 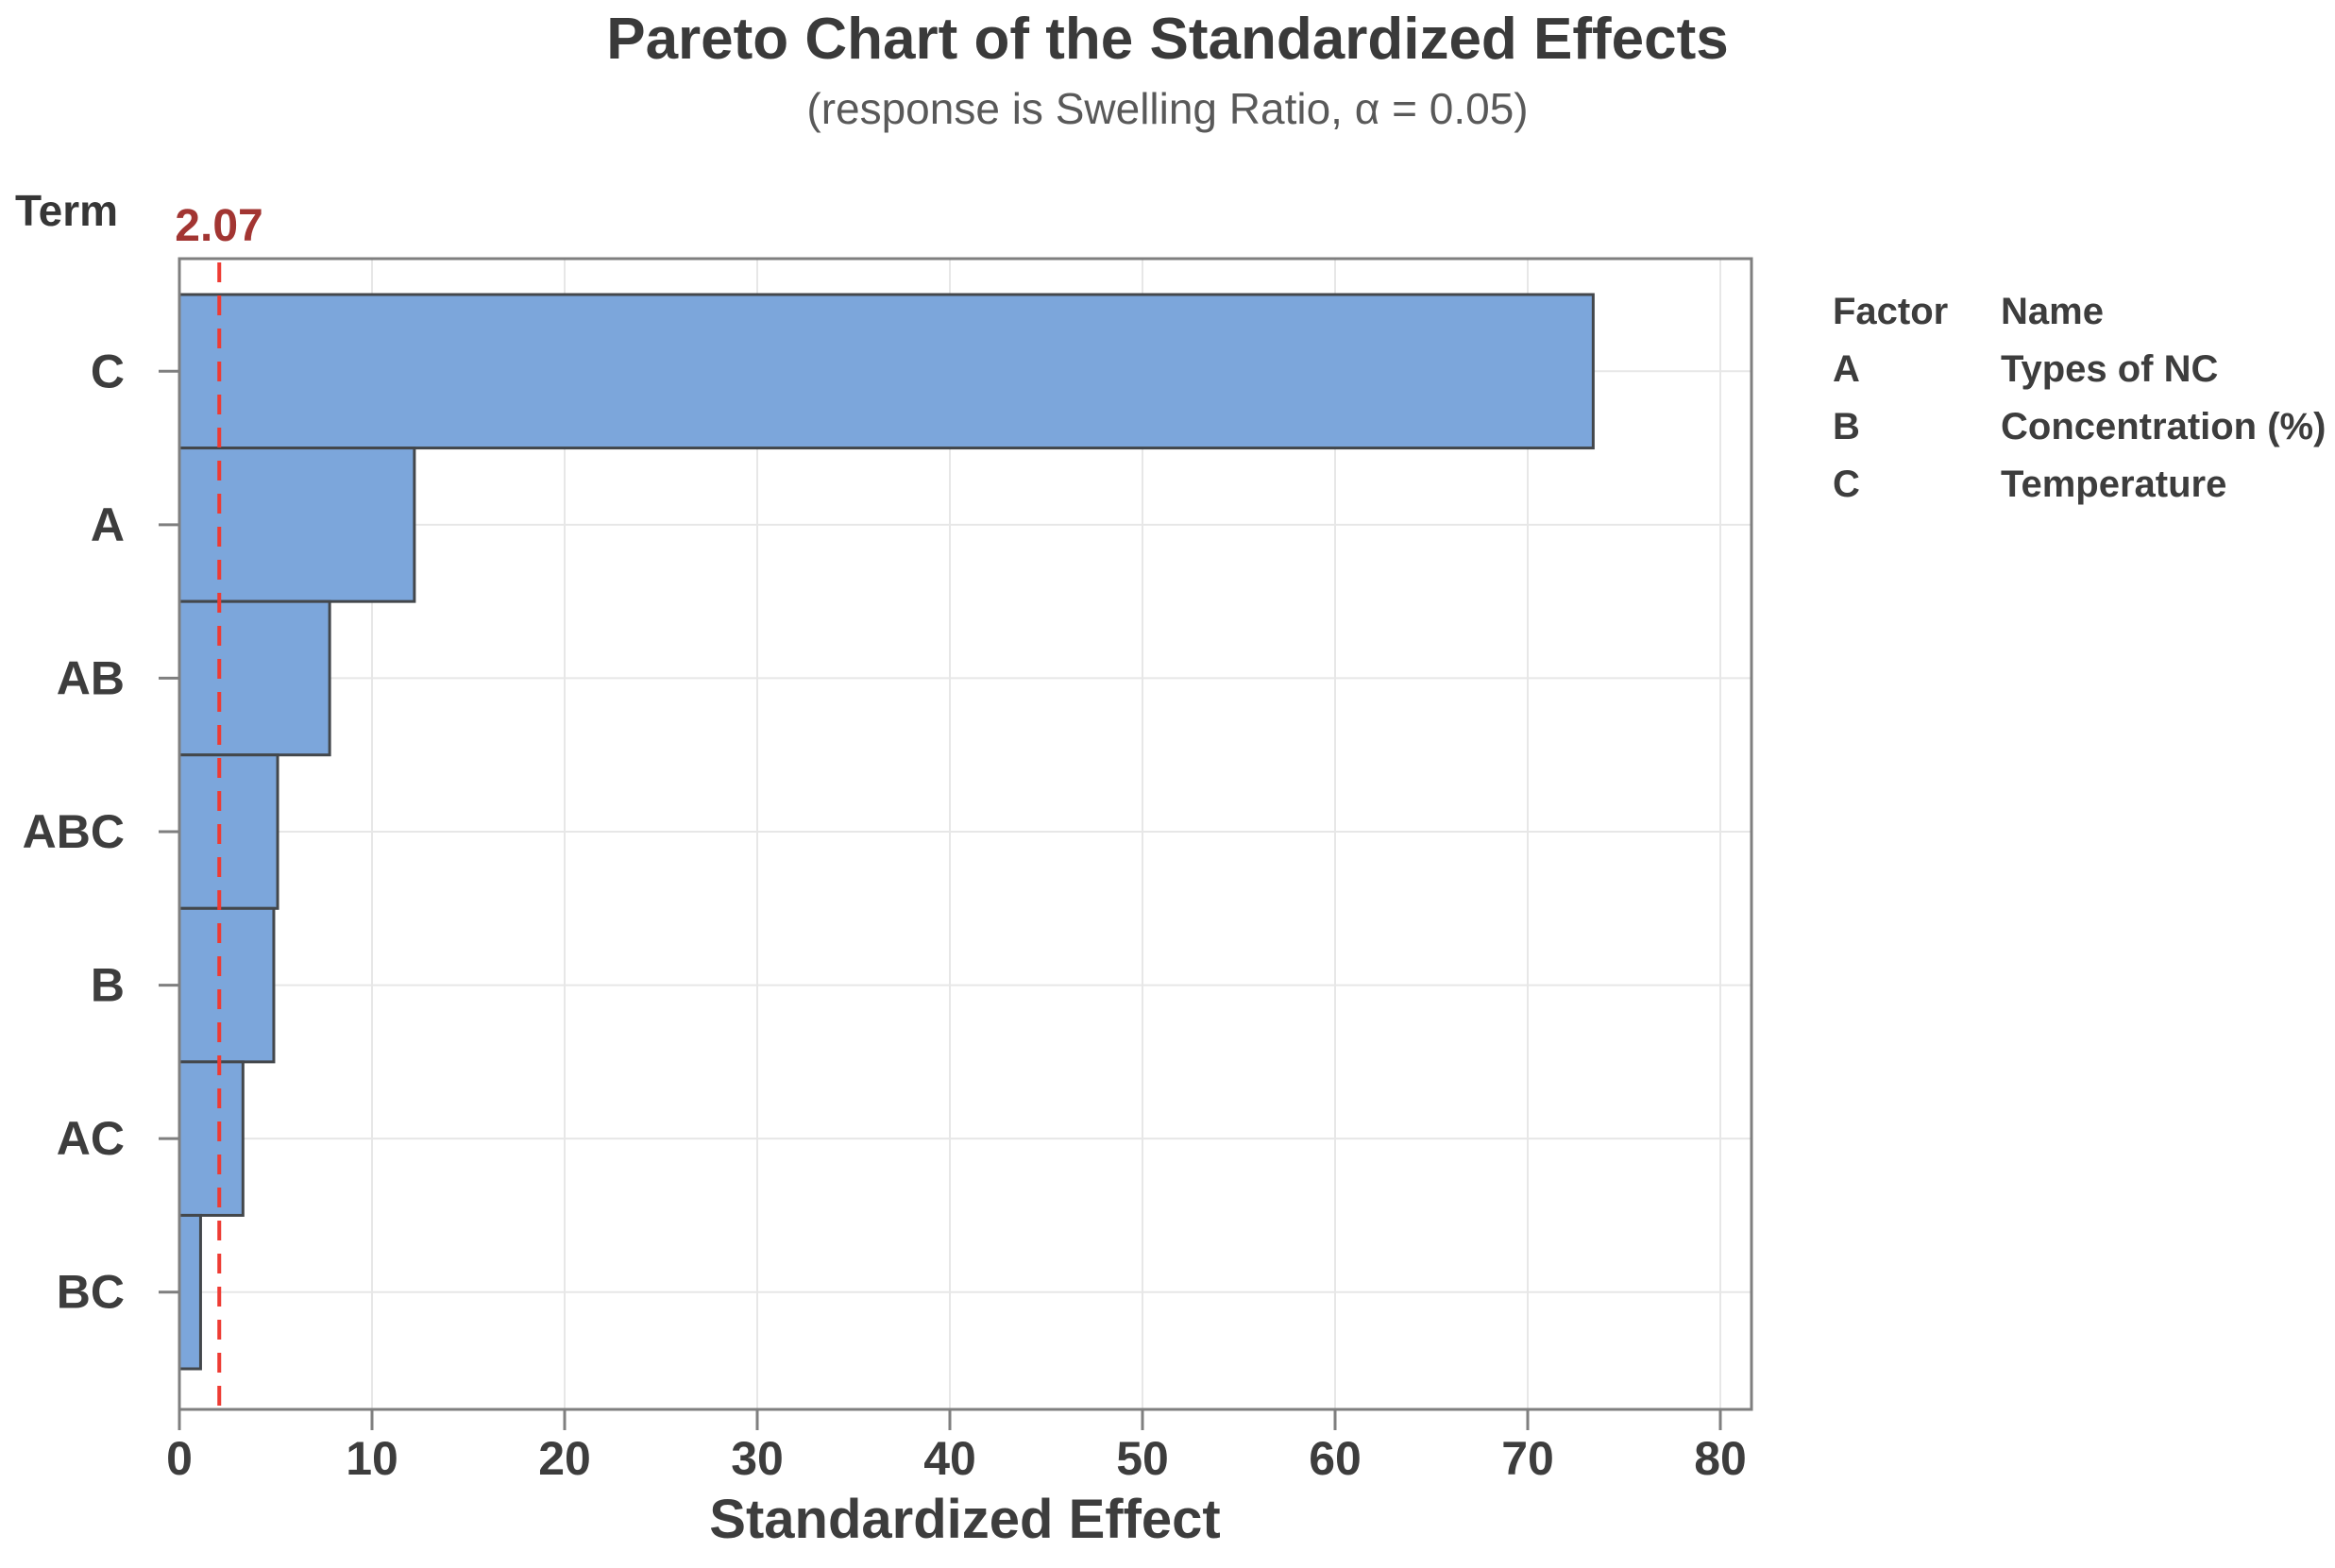 What do you see at coordinates (1846, 369) in the screenshot?
I see `legend-factor-a: A` at bounding box center [1846, 369].